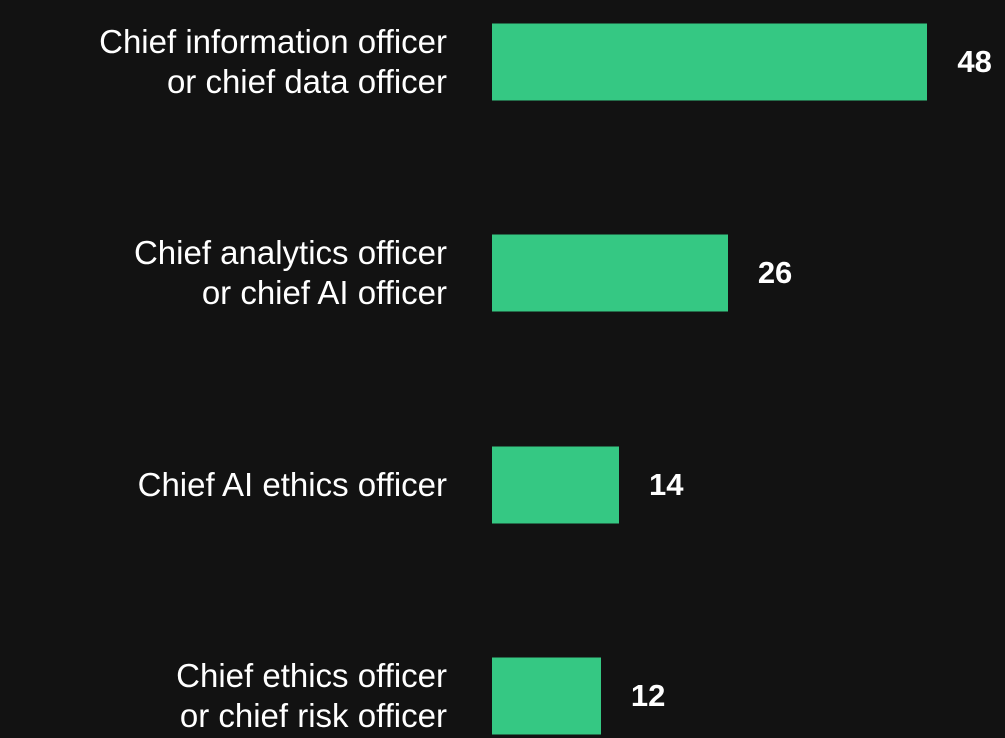 The image size is (1005, 738). I want to click on category-label: Chief AI ethics officer, so click(292, 484).